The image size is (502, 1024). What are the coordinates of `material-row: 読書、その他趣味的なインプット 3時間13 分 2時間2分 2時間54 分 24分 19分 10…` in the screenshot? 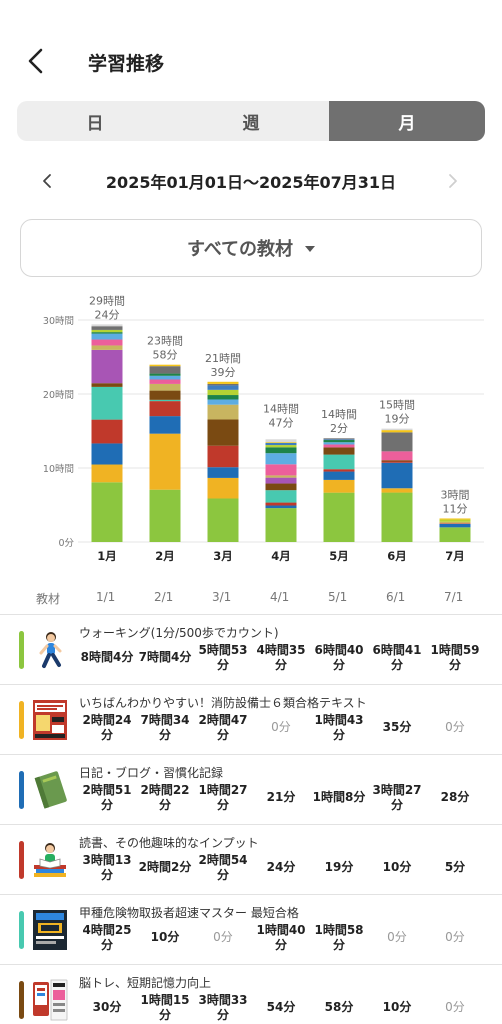 It's located at (251, 859).